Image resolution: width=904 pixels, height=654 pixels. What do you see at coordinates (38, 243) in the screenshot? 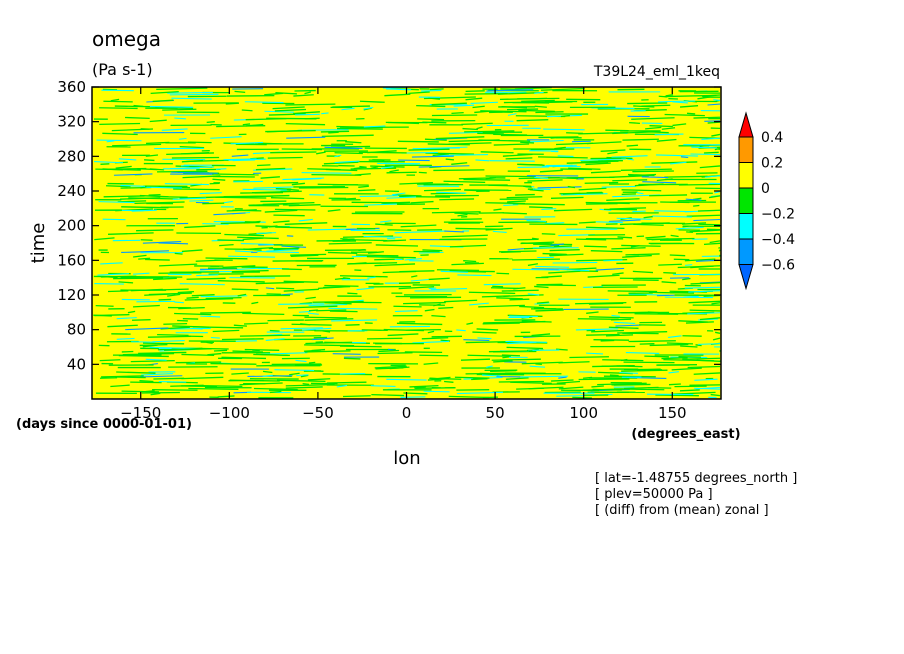
I see `y-axis-label: time` at bounding box center [38, 243].